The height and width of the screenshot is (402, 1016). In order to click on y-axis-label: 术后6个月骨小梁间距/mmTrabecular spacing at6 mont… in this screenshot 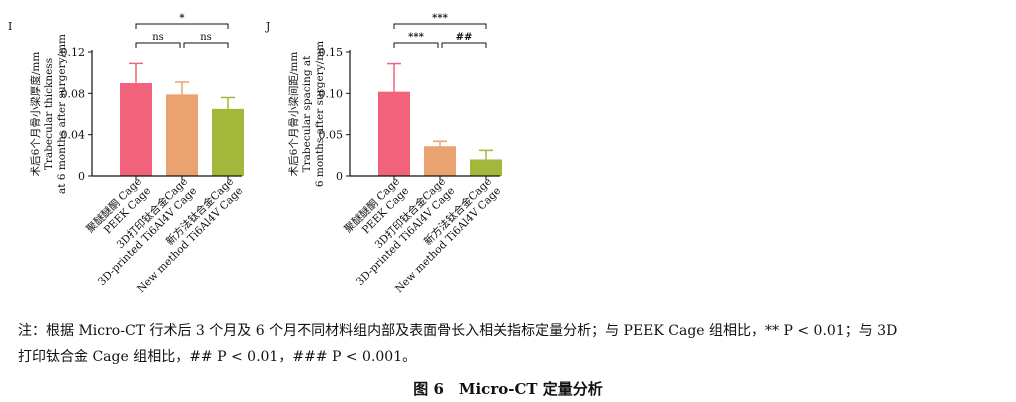, I will do `click(306, 114)`.